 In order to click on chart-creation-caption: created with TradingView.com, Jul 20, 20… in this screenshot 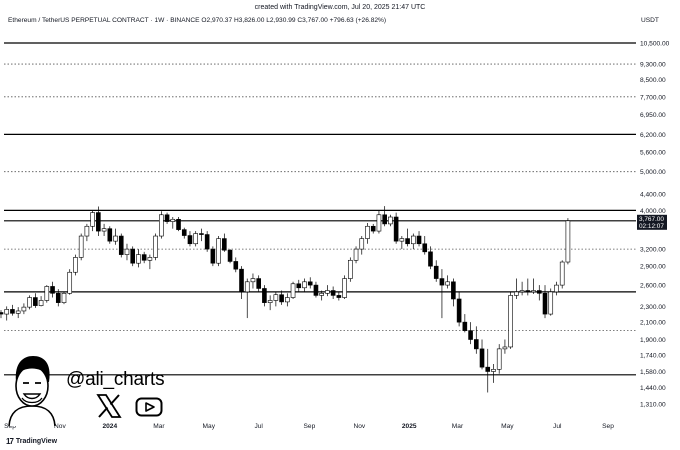, I will do `click(340, 7)`.